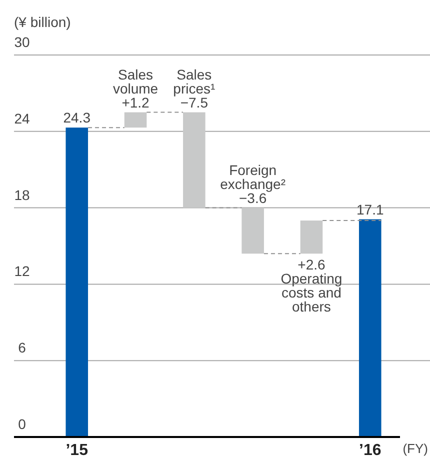 This screenshot has width=430, height=457. What do you see at coordinates (253, 177) in the screenshot?
I see `x-tick-label: Foreign exchange²` at bounding box center [253, 177].